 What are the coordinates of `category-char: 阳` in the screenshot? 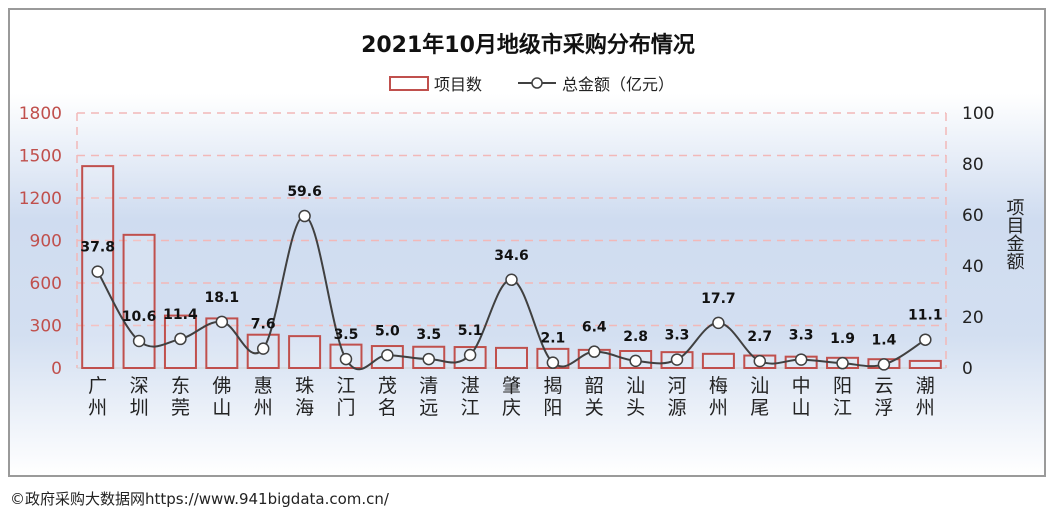 It's located at (552, 408).